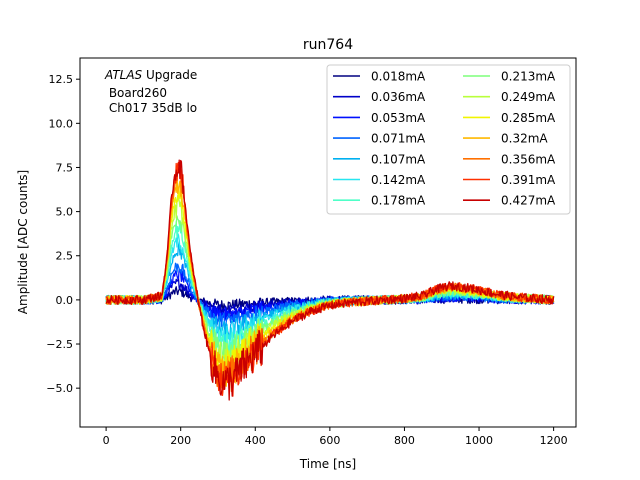 The width and height of the screenshot is (640, 480). Describe the element at coordinates (65, 167) in the screenshot. I see `y-tick-label: 7.5` at that location.